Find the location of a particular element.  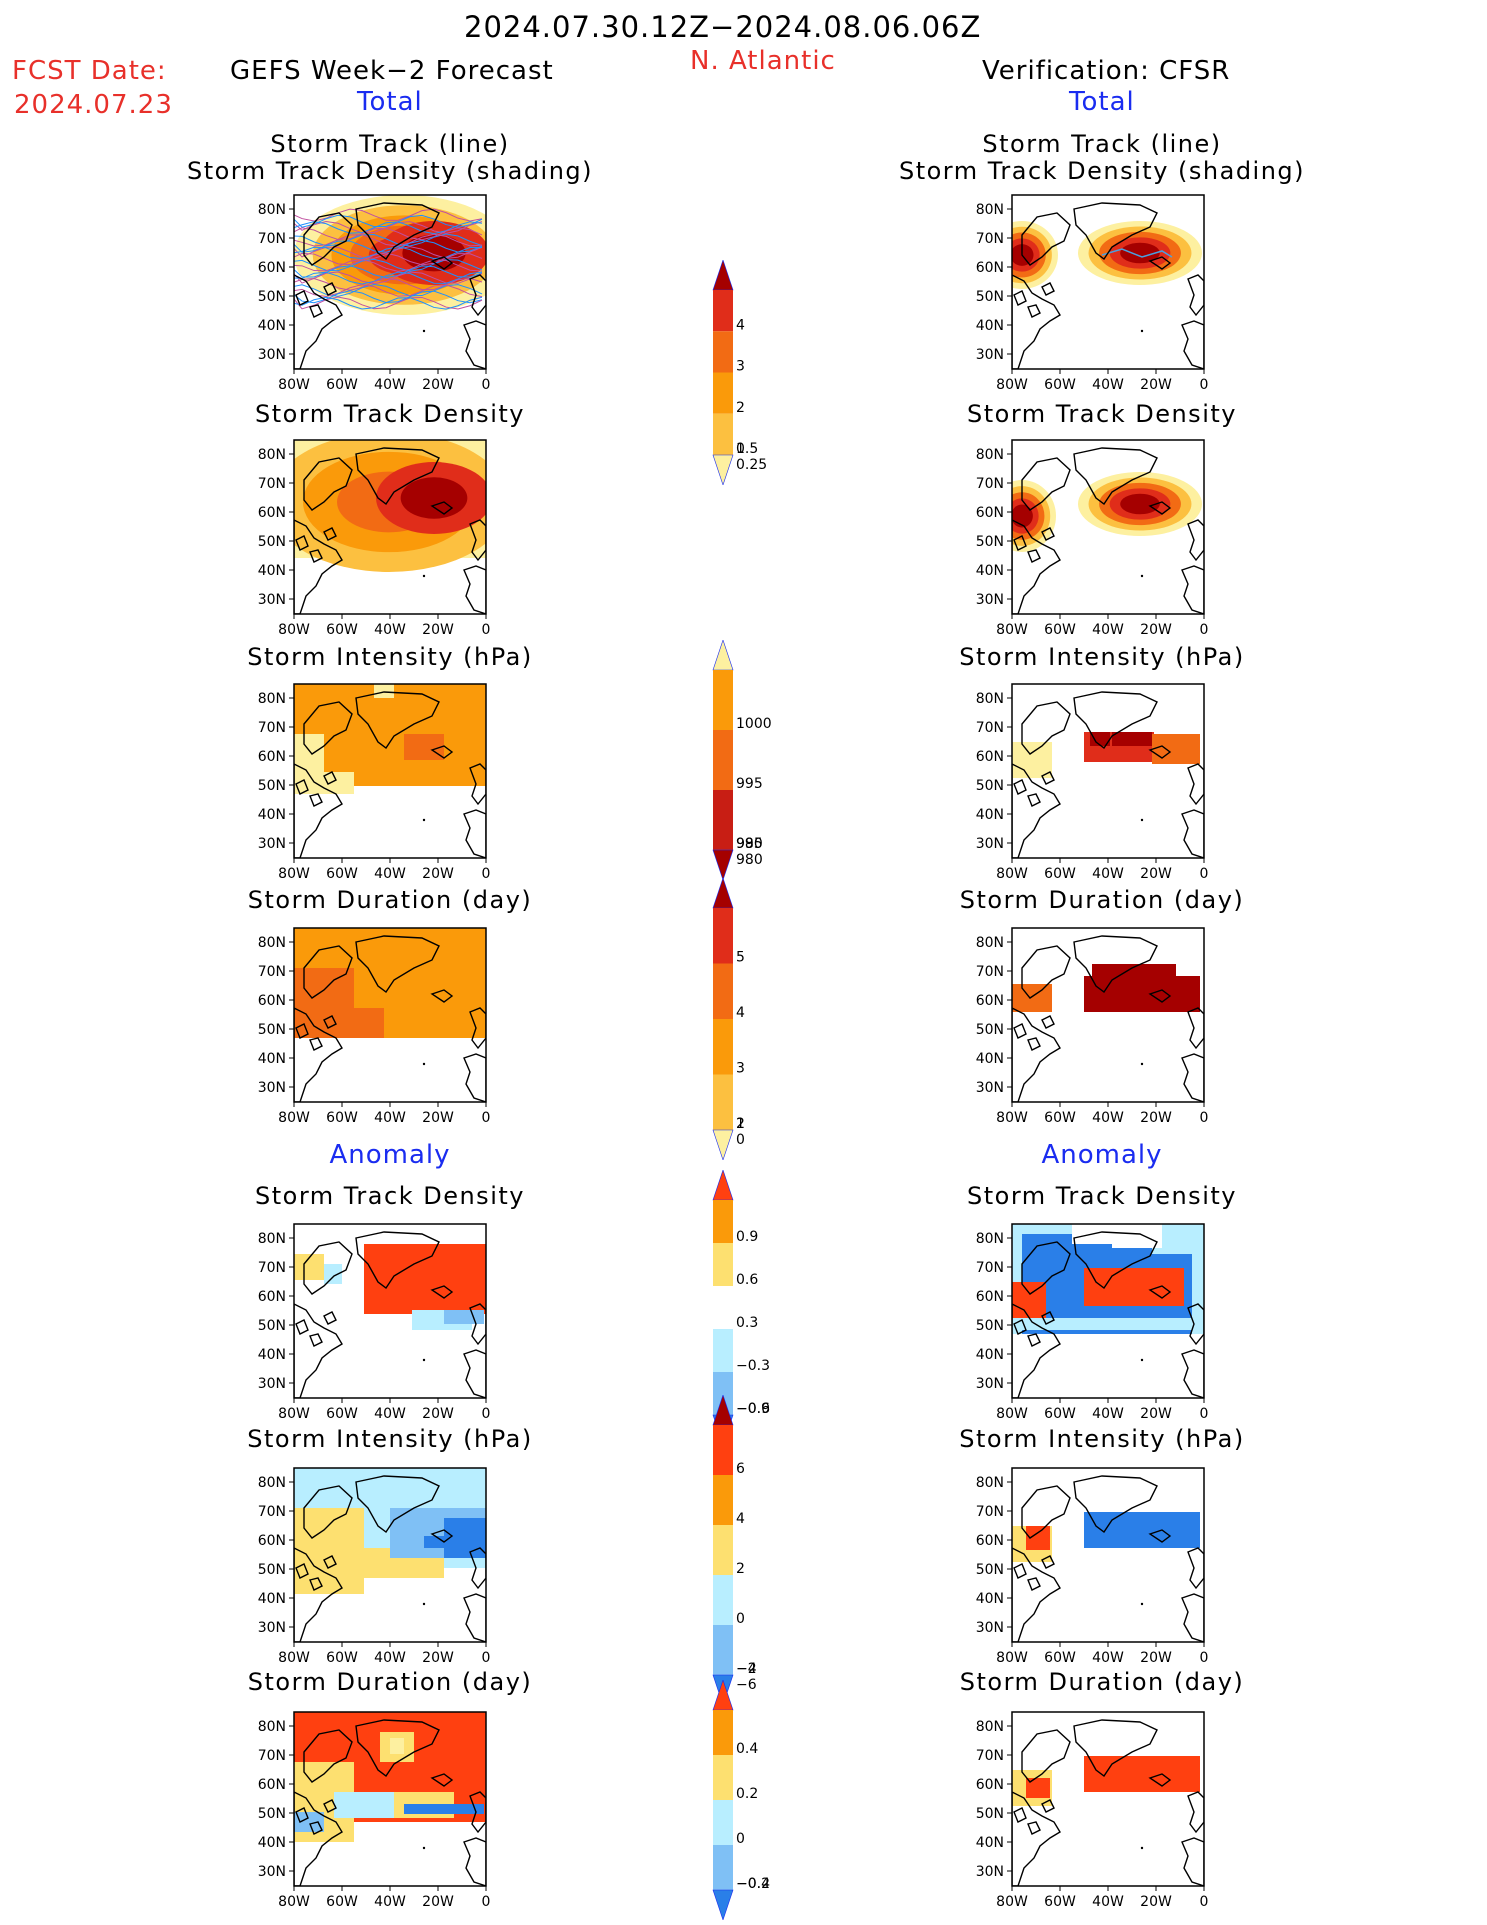

forecast-density-anomaly-map: 80N 70N 60N 50N 40N 30N 80W 60W 40W 20W 0 is located at coordinates (374, 1322).